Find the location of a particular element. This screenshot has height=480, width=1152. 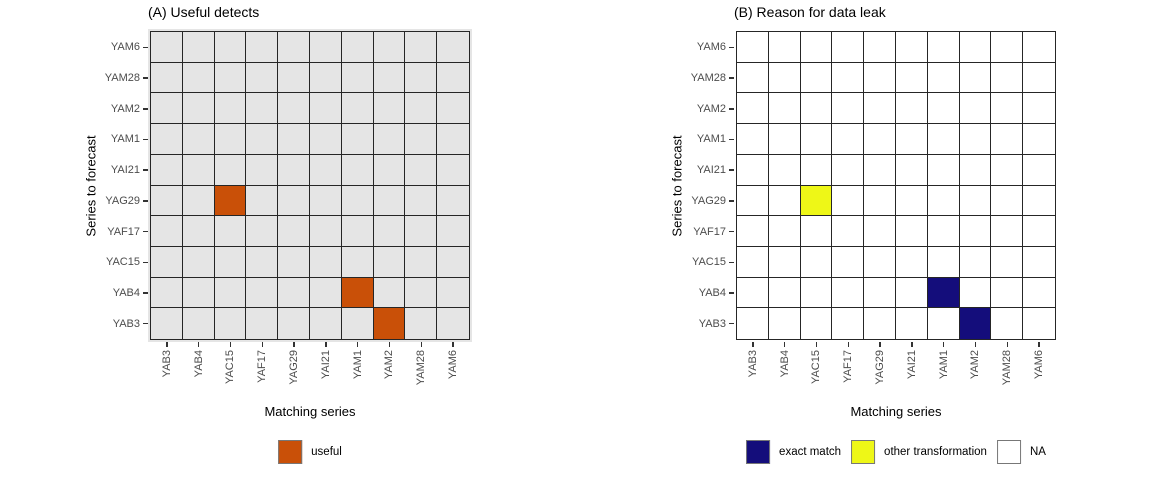

y-axis-row: YAM1 is located at coordinates (685, 139).